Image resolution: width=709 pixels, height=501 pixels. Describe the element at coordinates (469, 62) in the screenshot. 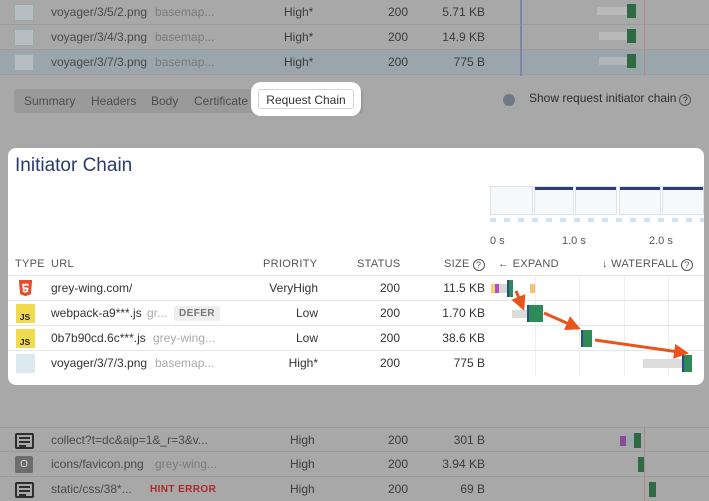

I see `row-size: 775 B` at that location.